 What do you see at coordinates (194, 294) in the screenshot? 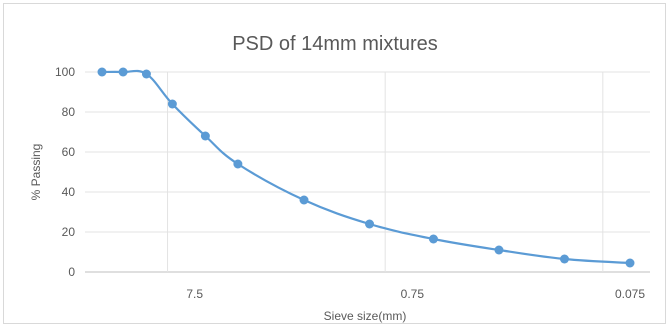
I see `x-tick-label: 7.5` at bounding box center [194, 294].